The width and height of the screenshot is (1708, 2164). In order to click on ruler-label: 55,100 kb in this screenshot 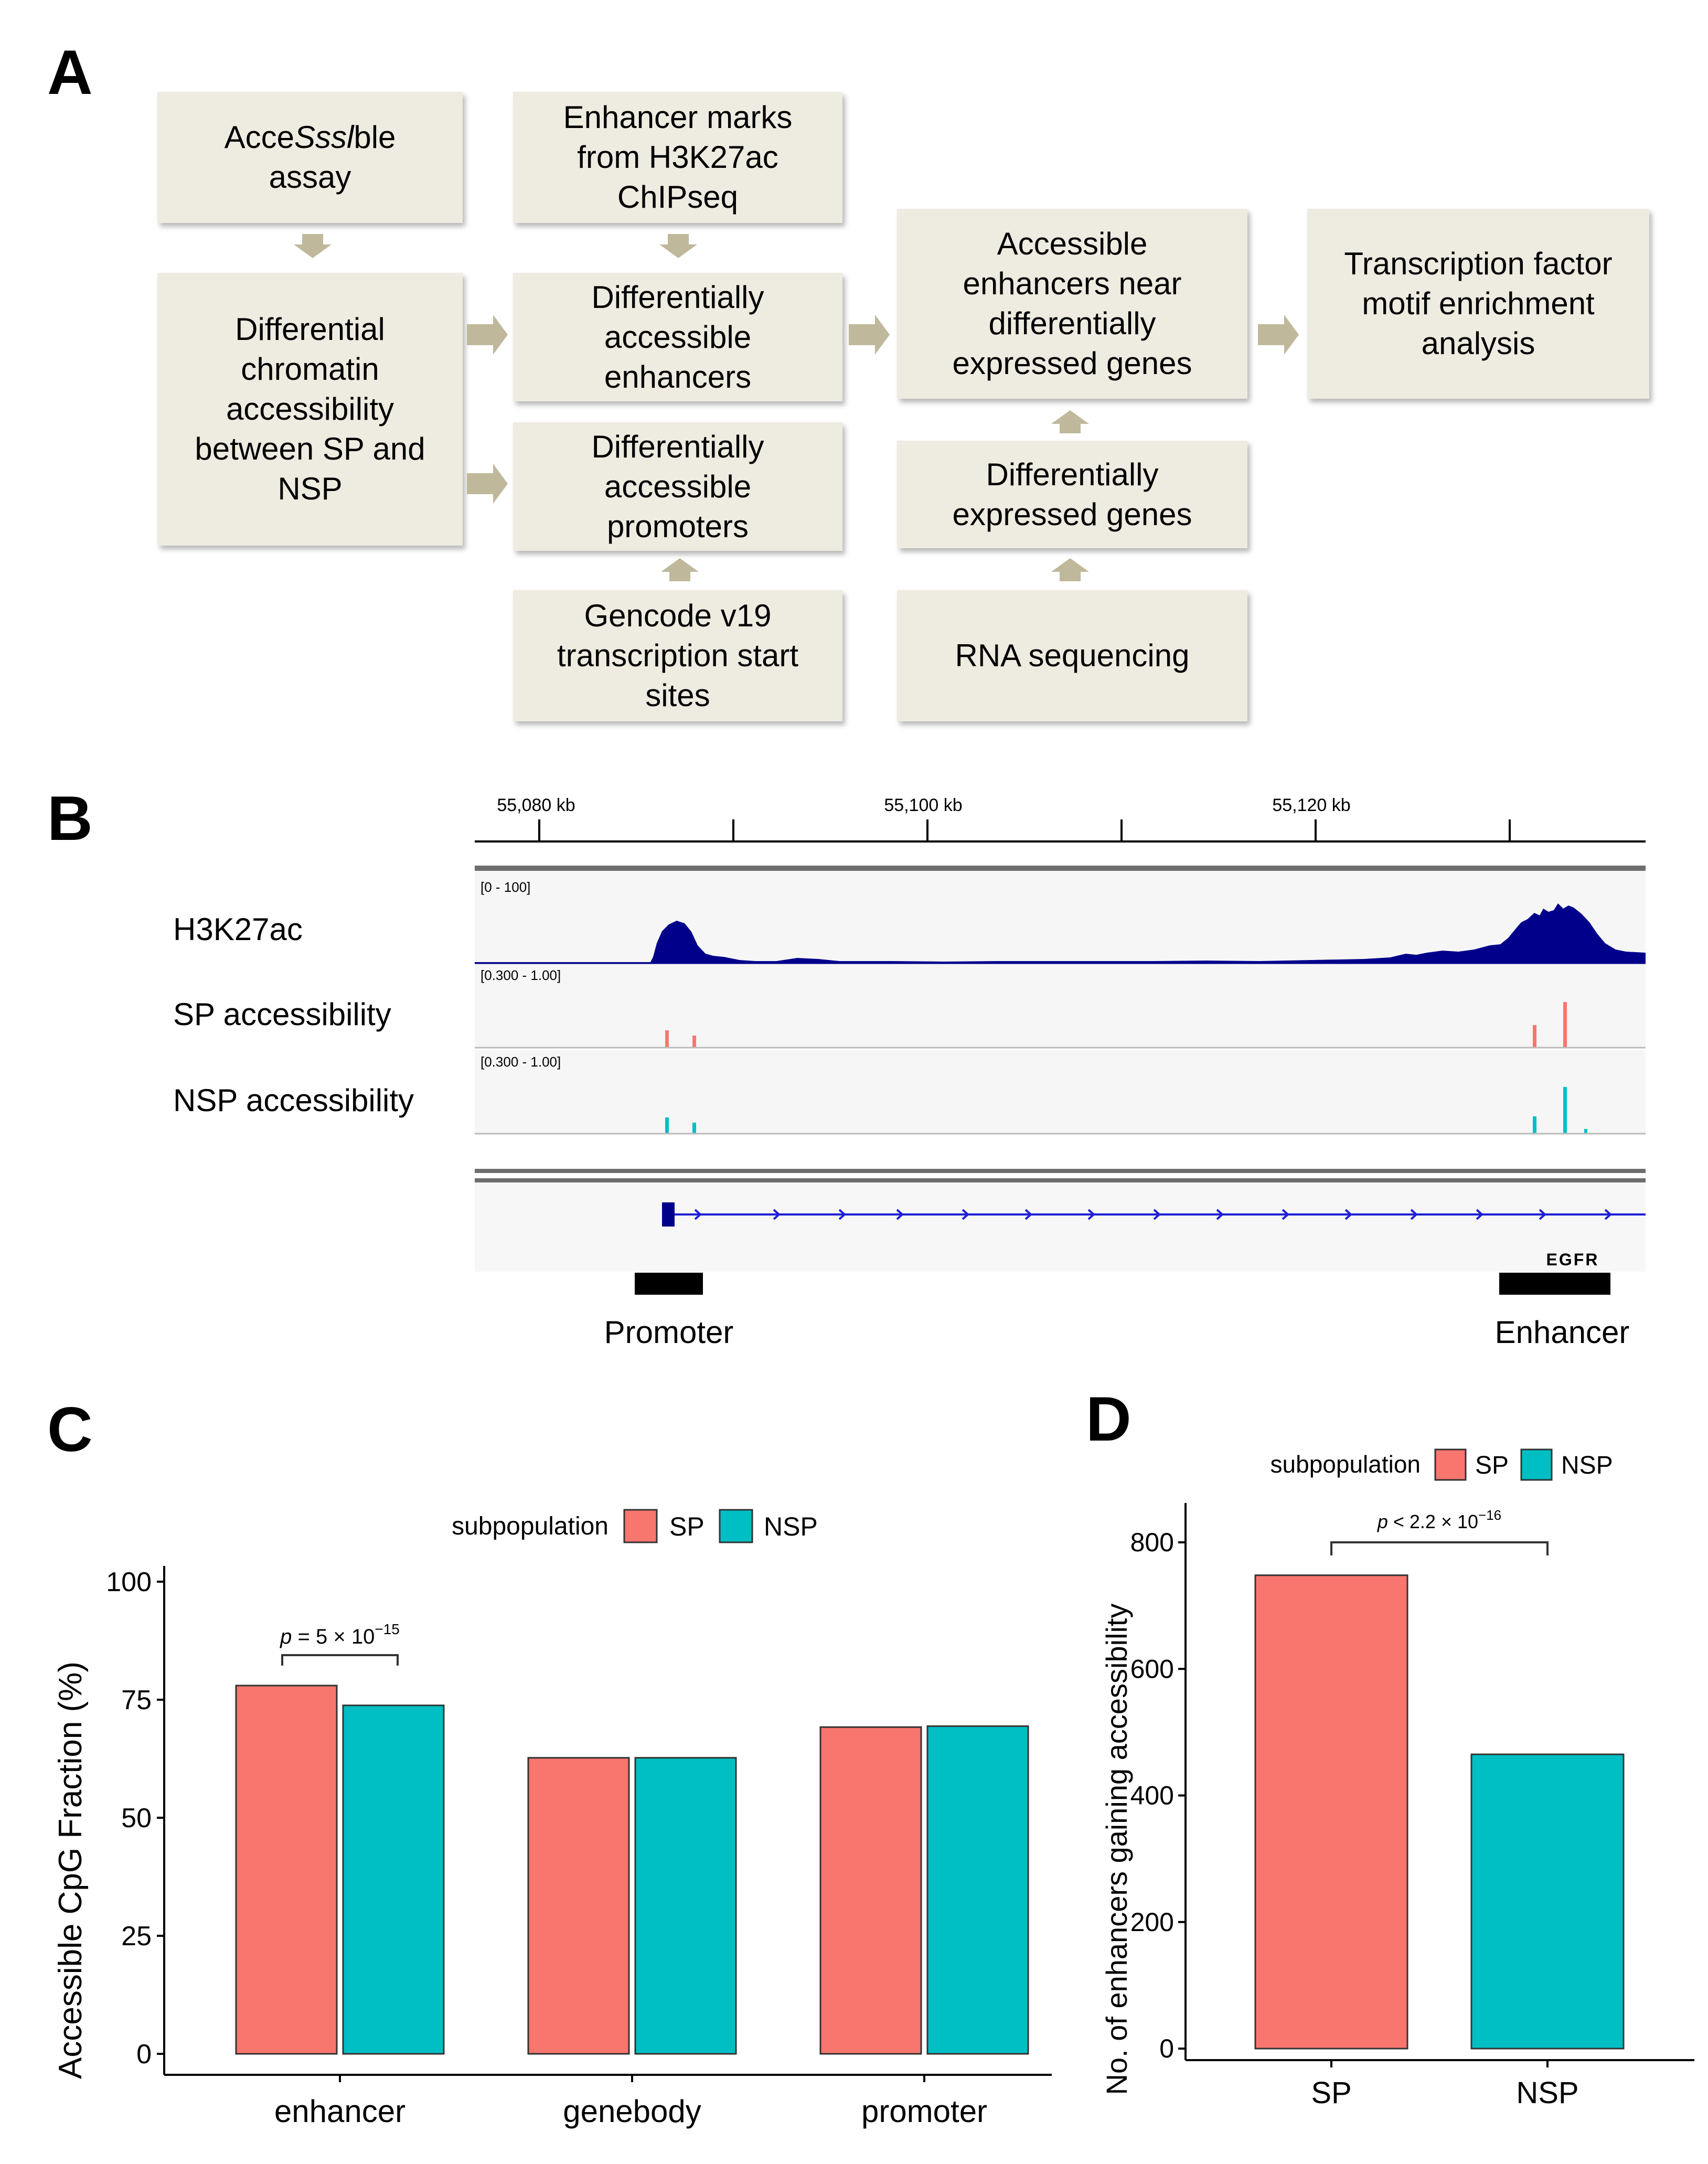, I will do `click(923, 805)`.